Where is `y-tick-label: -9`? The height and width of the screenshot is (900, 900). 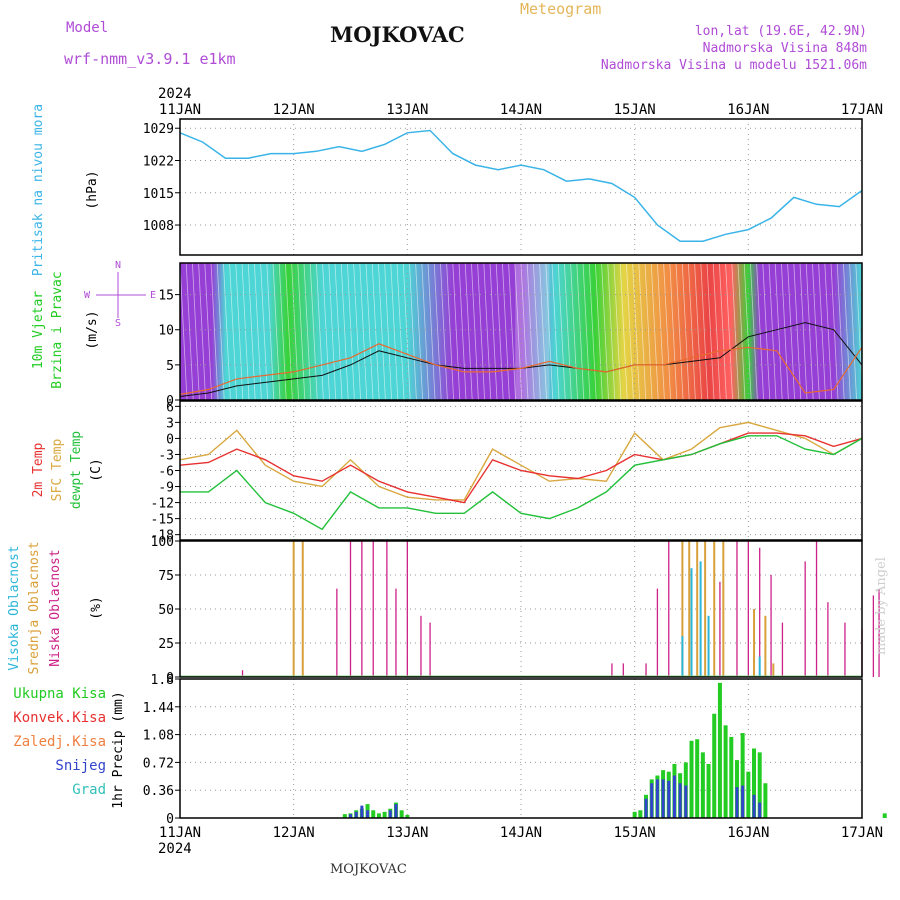
y-tick-label: -9 is located at coordinates (166, 488).